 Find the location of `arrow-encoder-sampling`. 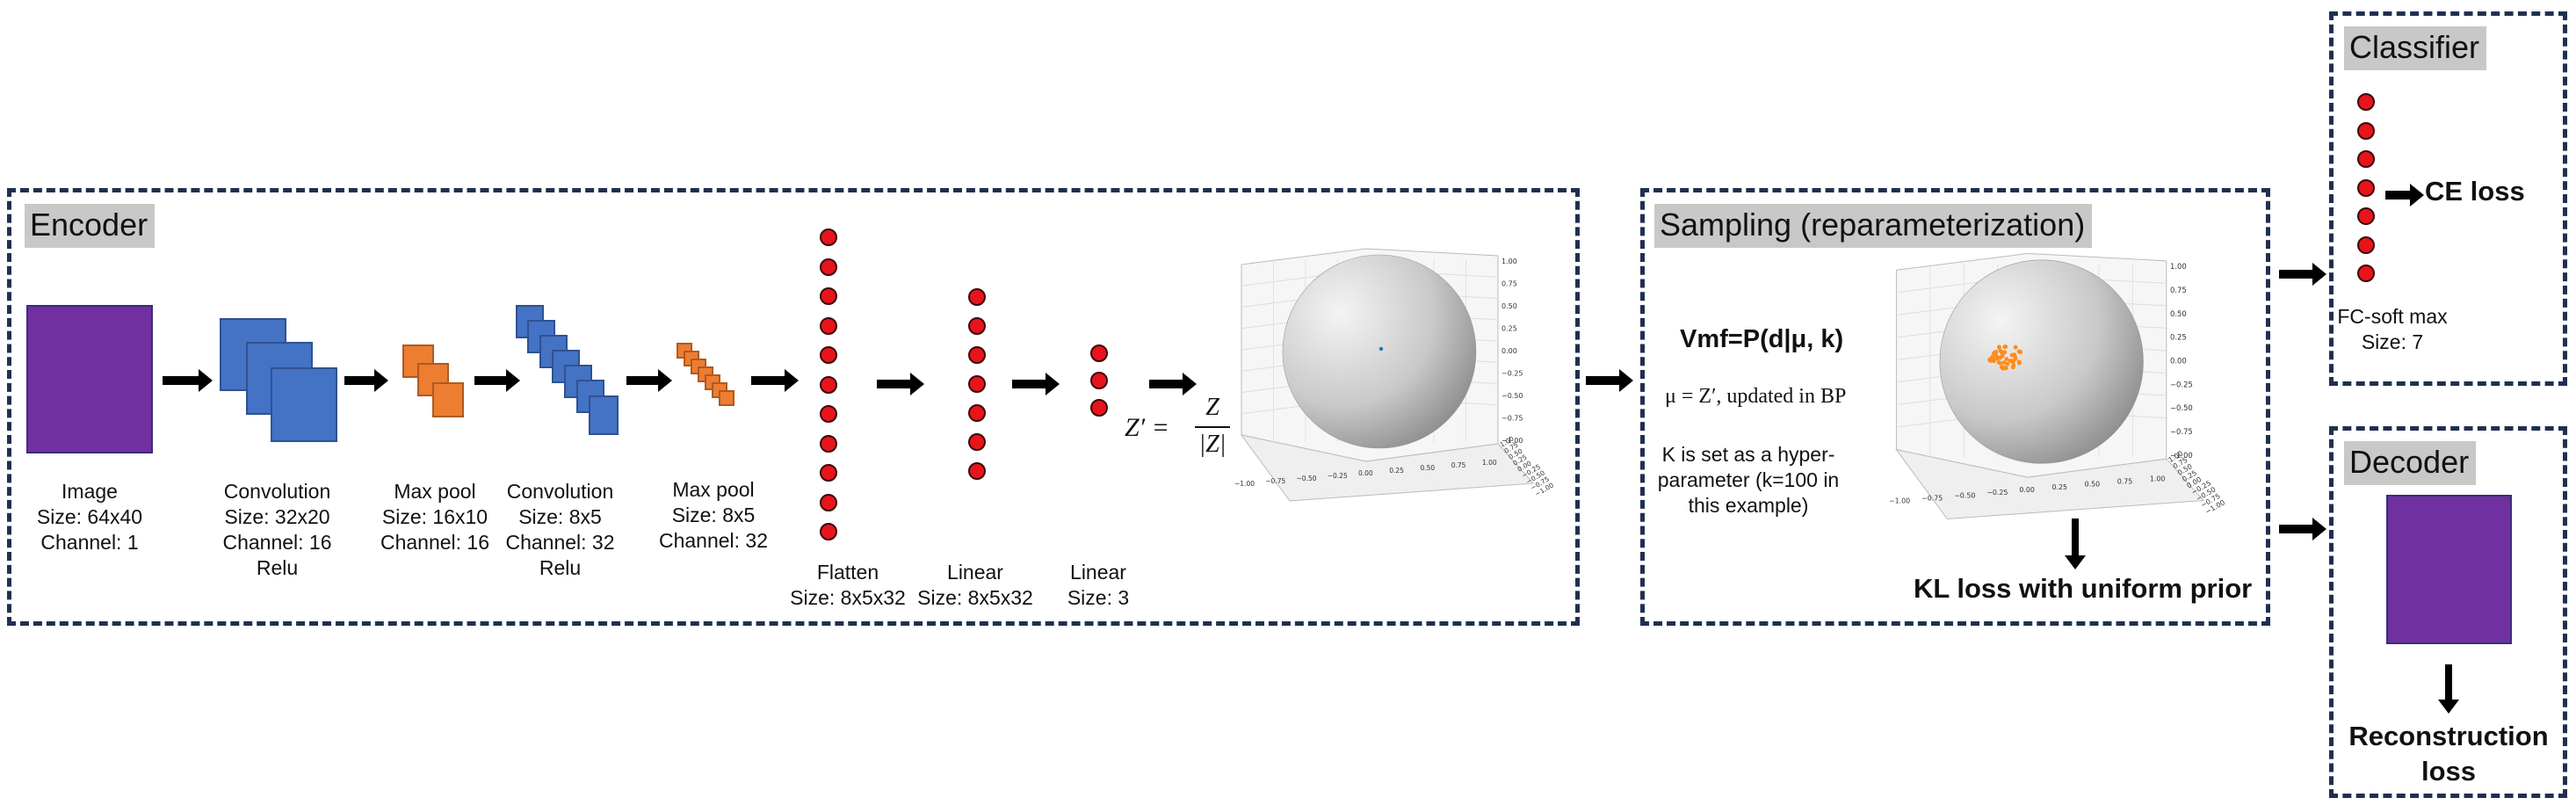

arrow-encoder-sampling is located at coordinates (1609, 381).